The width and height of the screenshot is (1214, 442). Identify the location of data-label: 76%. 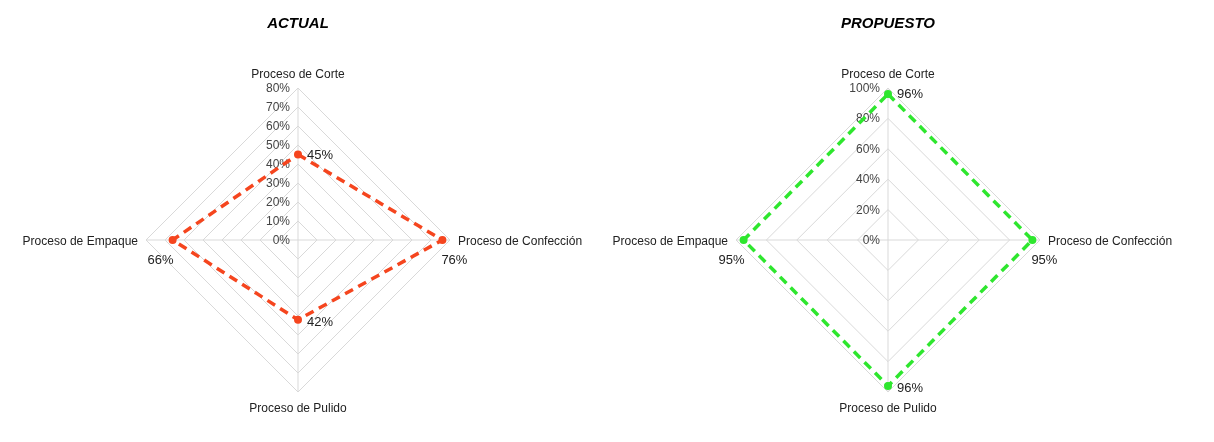
(454, 259).